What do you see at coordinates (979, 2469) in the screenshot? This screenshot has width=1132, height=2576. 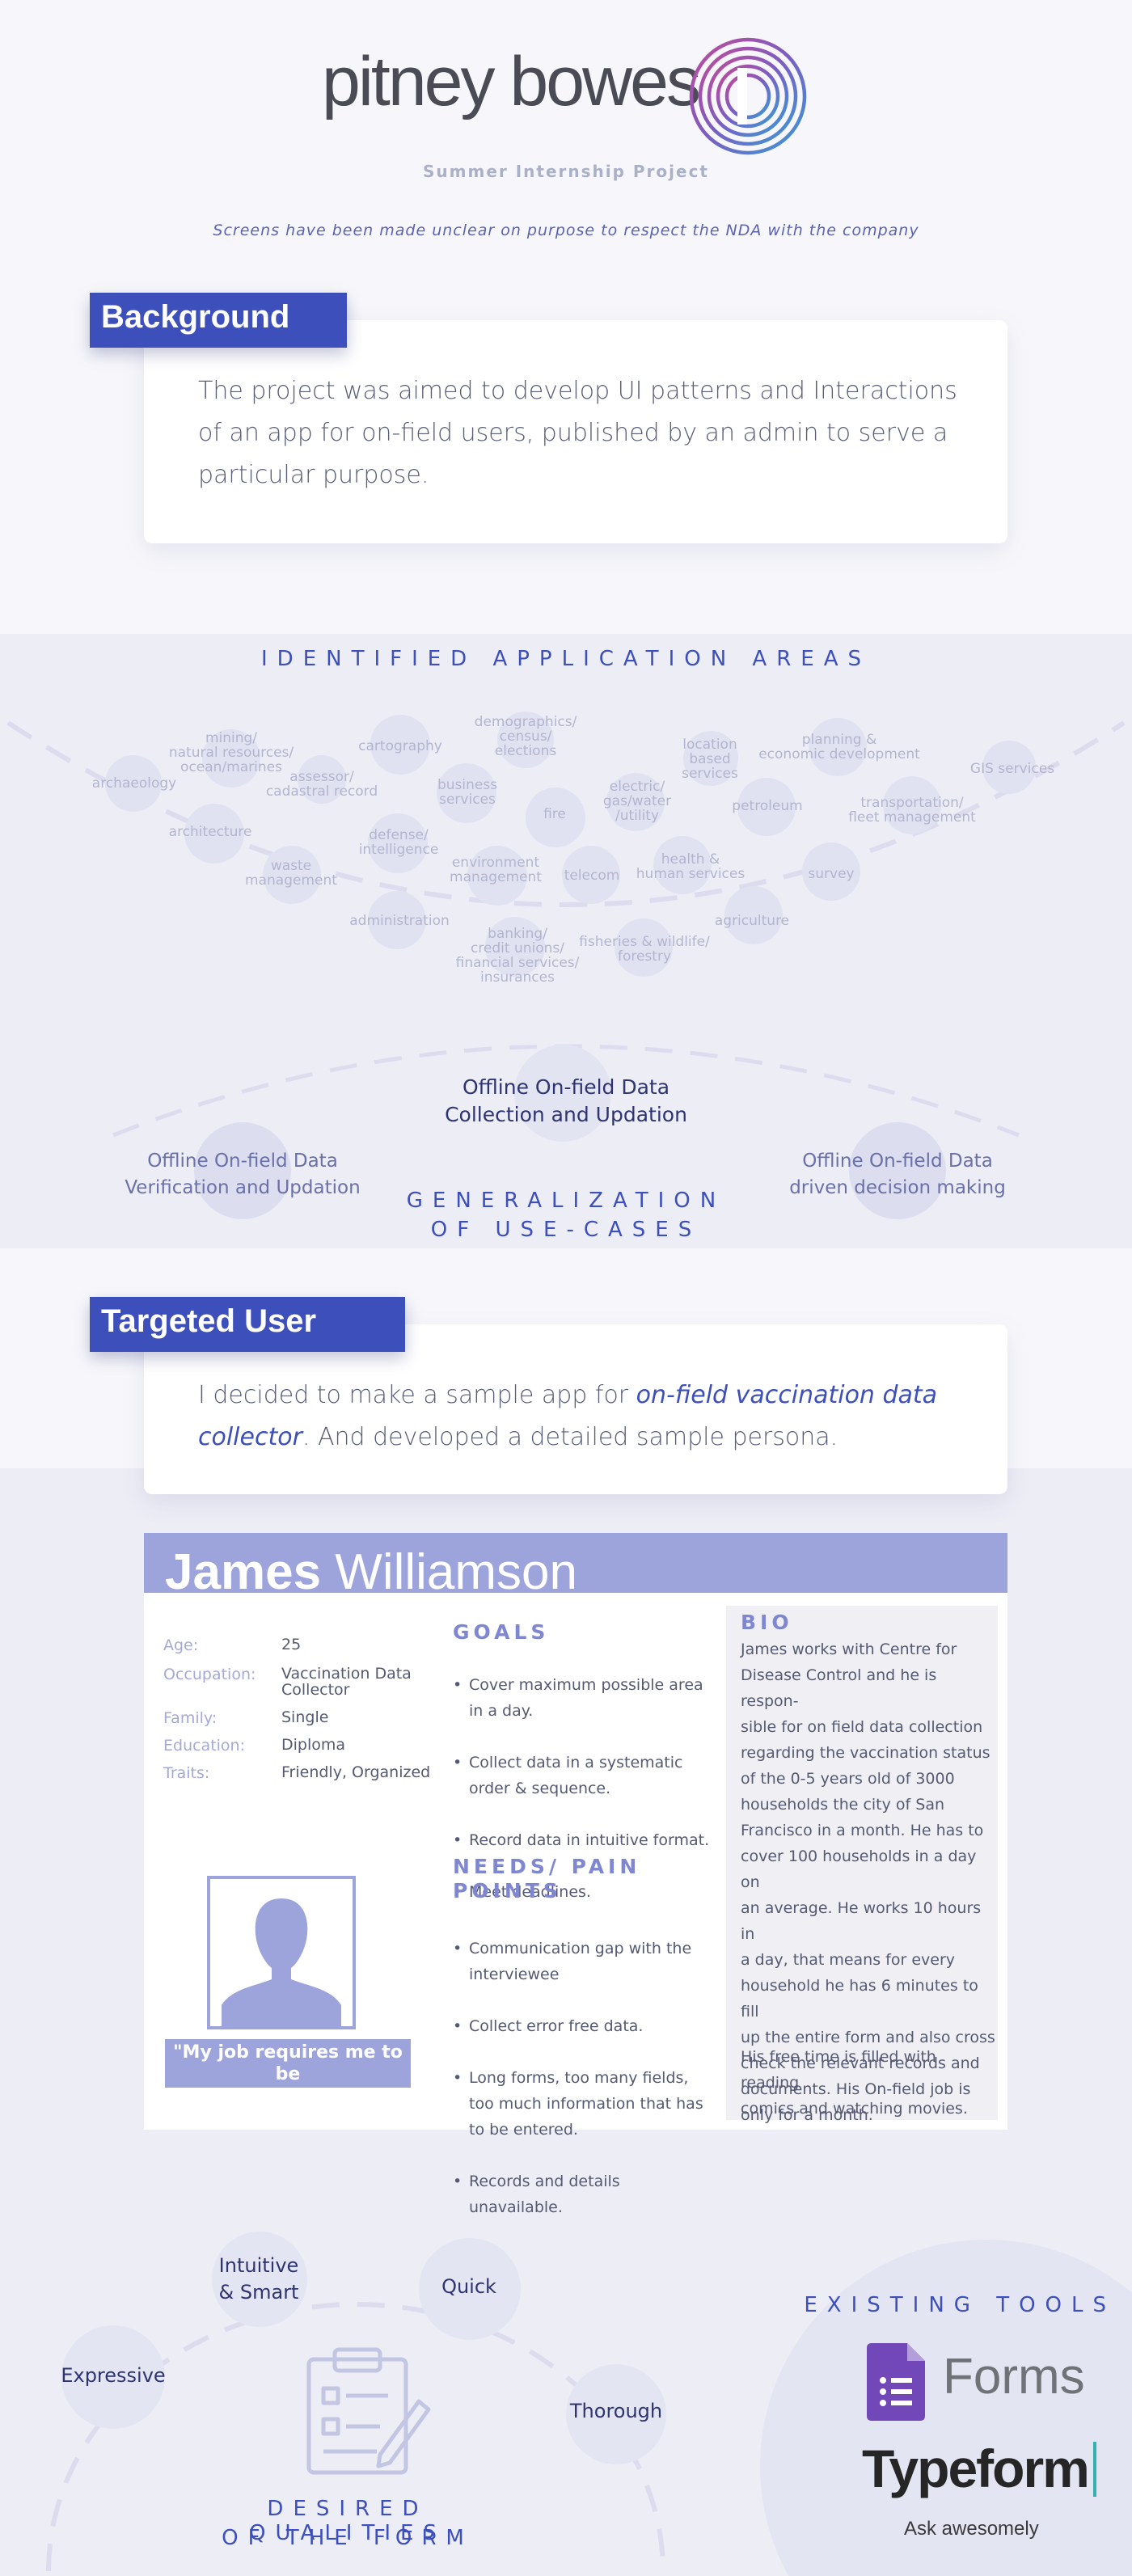 I see `typeform-label: Typeform` at bounding box center [979, 2469].